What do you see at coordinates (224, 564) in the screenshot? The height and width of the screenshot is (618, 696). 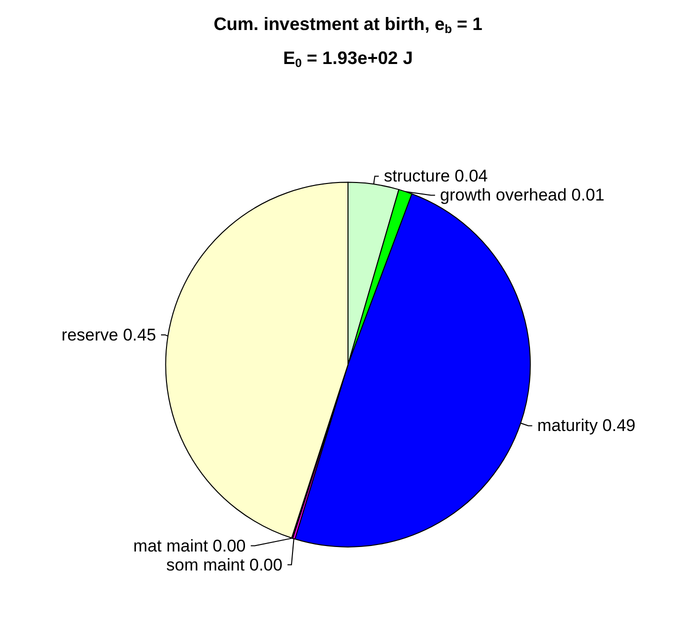 I see `slice-label: som maint 0.00` at bounding box center [224, 564].